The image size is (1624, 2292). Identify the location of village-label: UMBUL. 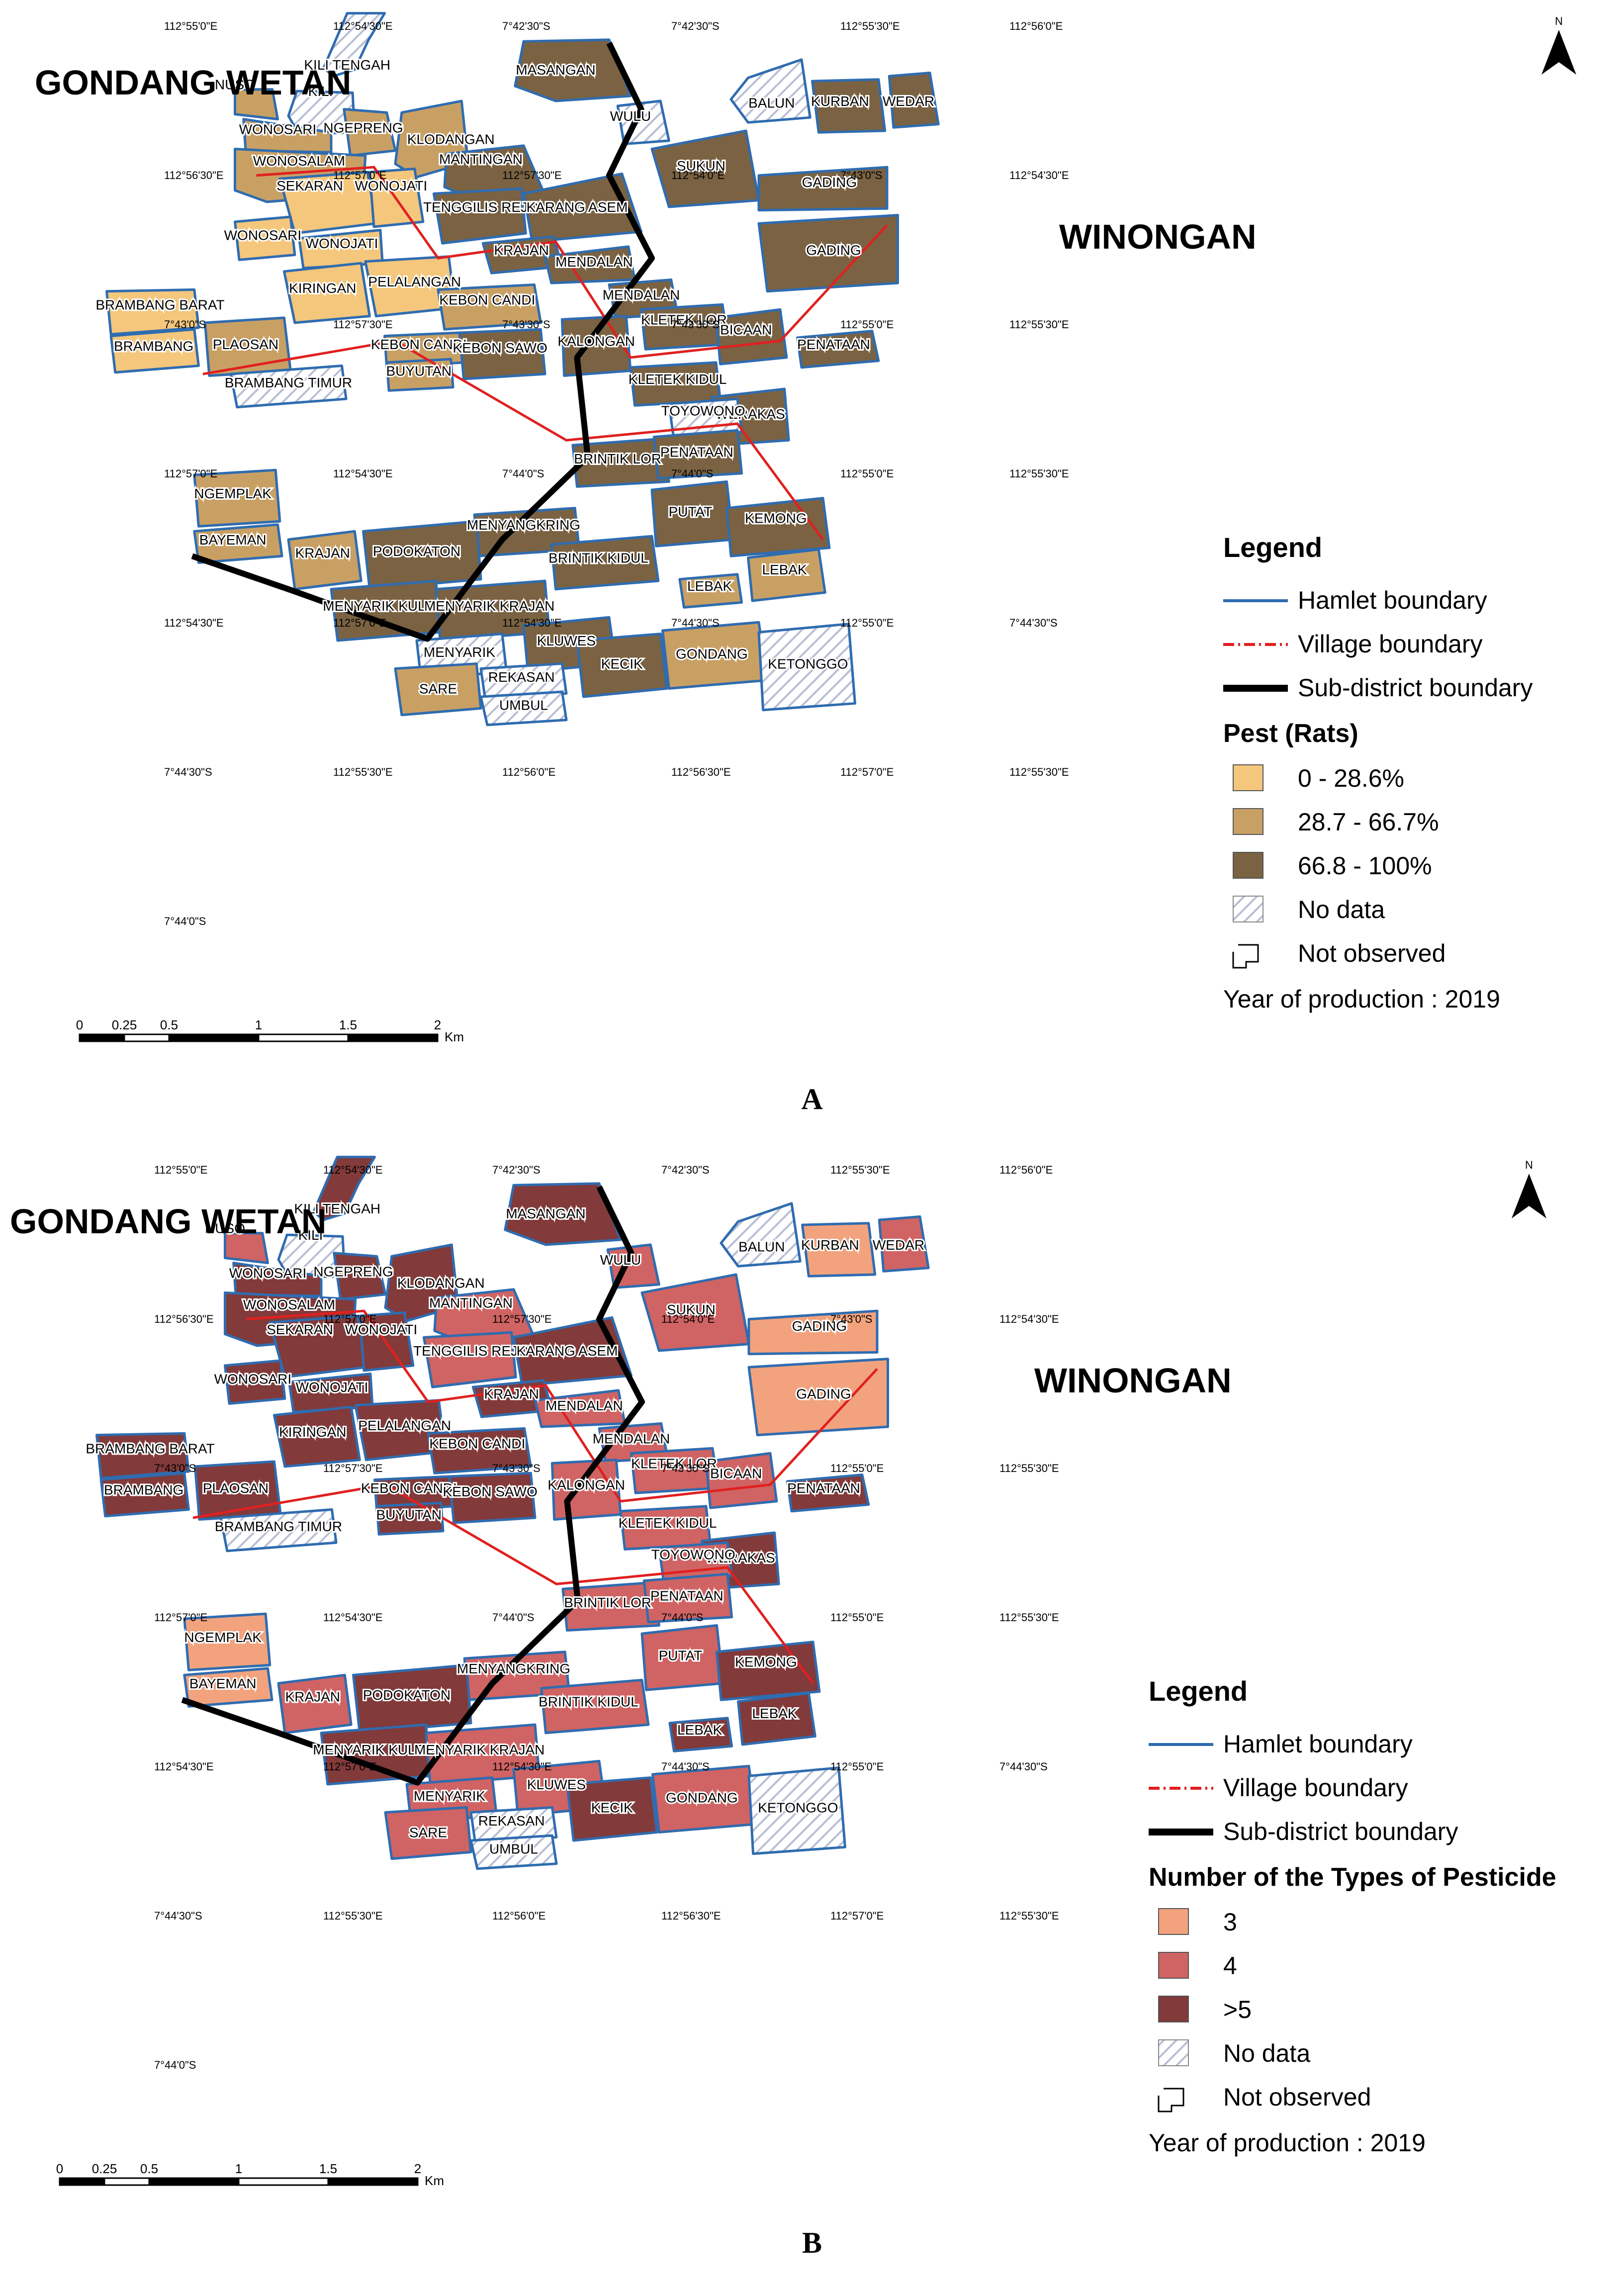
(513, 1849).